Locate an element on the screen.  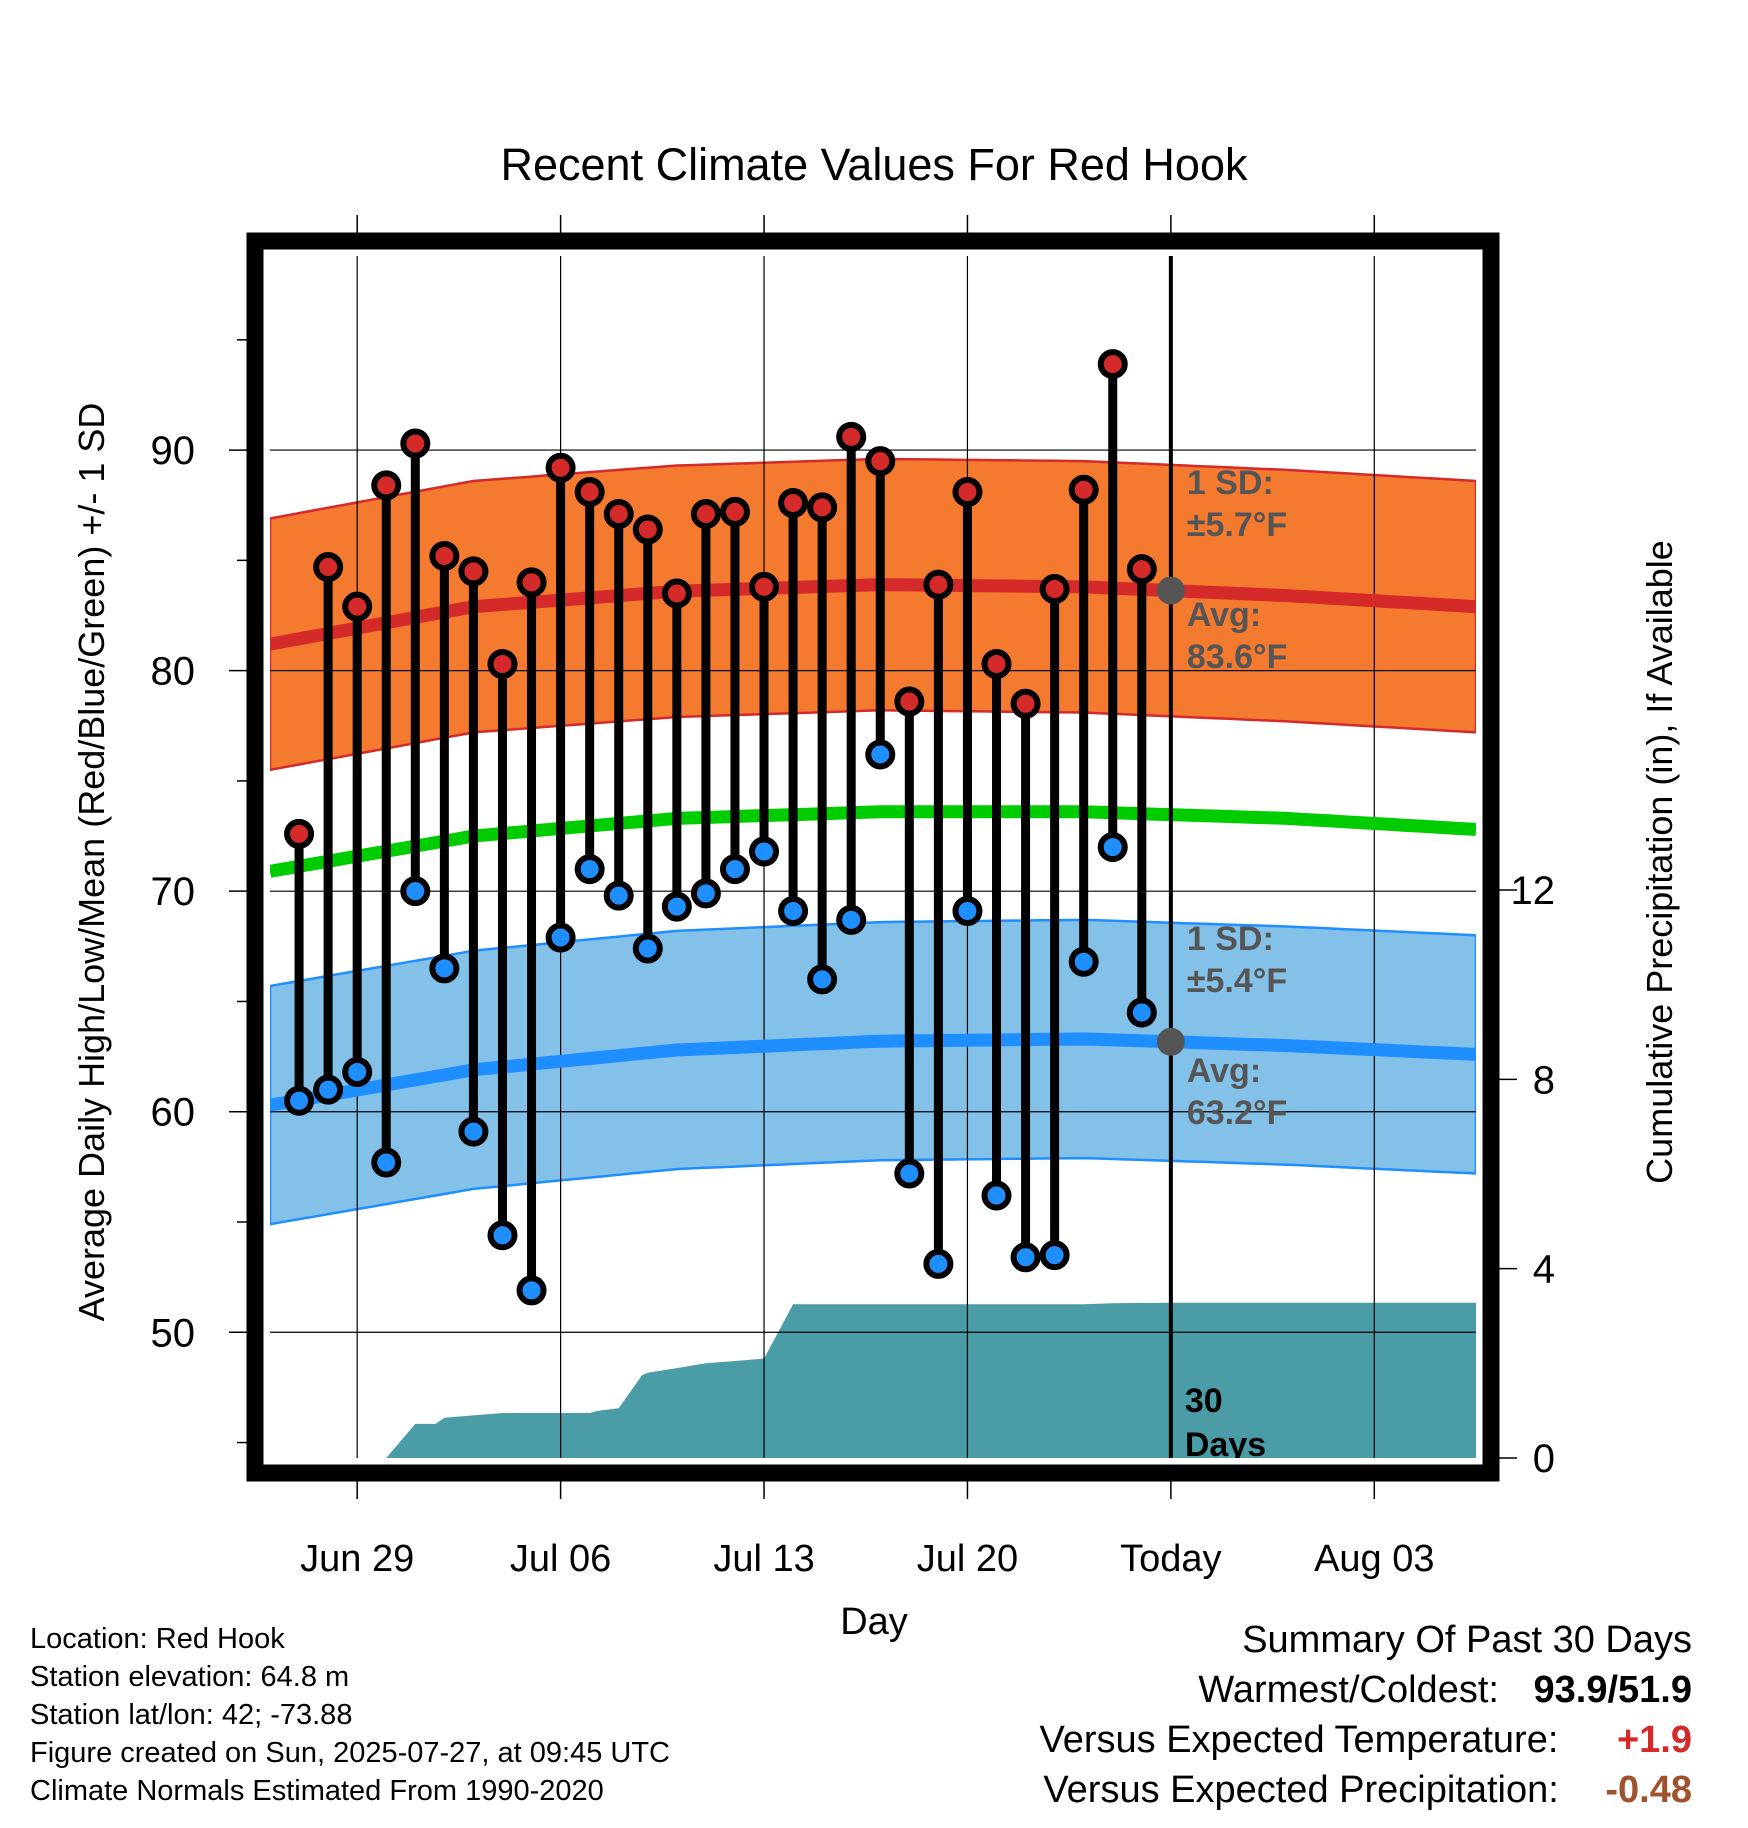
precip-area is located at coordinates (873, 1380).